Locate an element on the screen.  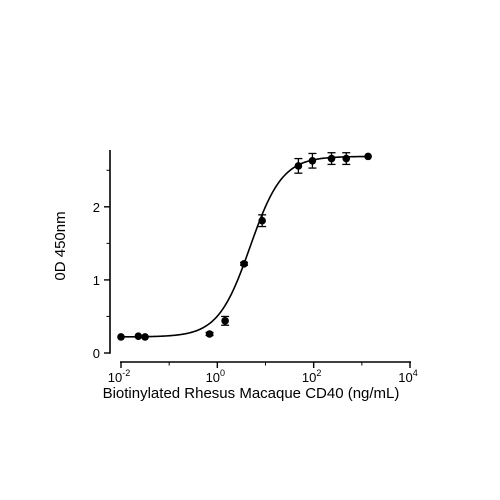
x-axis-title: Biotinylated Rhesus Macaque CD40 (ng/mL) is located at coordinates (251, 393).